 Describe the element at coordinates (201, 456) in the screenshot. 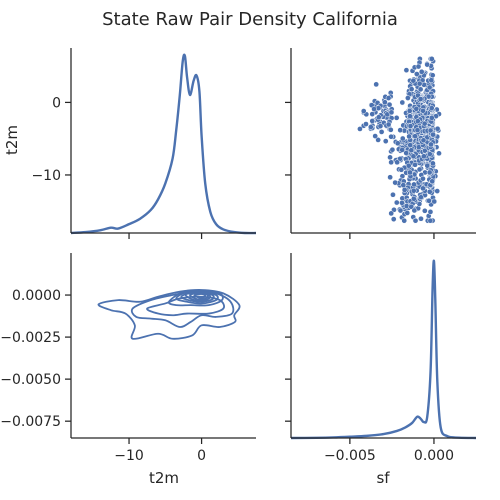

I see `x-axis-t2m-tick-label: 0` at that location.